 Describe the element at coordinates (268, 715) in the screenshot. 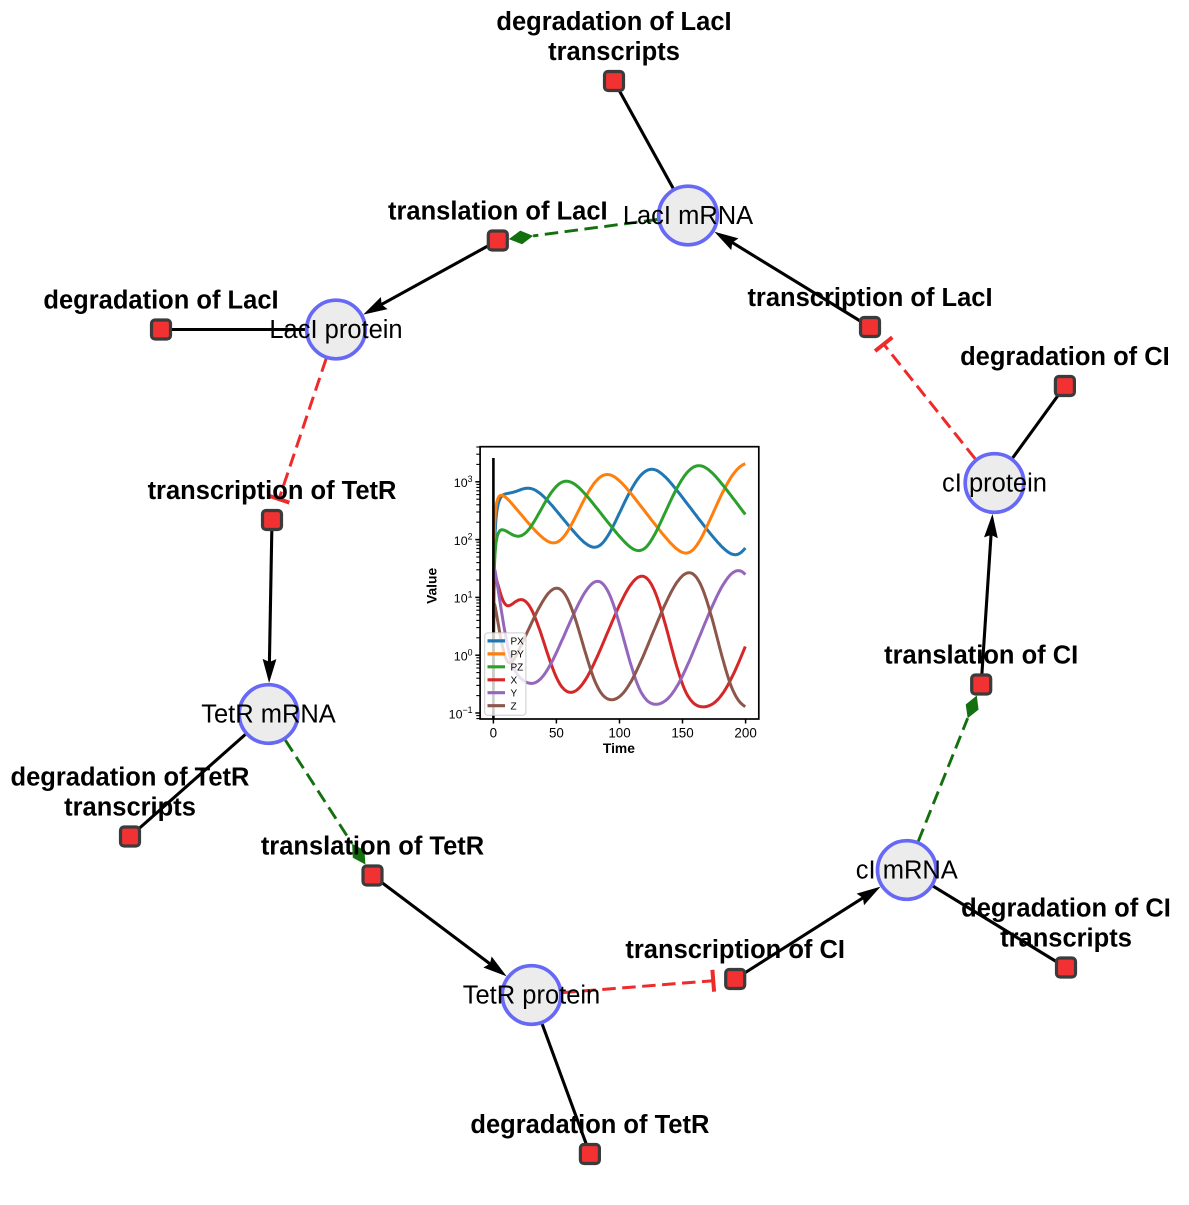

I see `svg-text: TetR mRNA` at that location.